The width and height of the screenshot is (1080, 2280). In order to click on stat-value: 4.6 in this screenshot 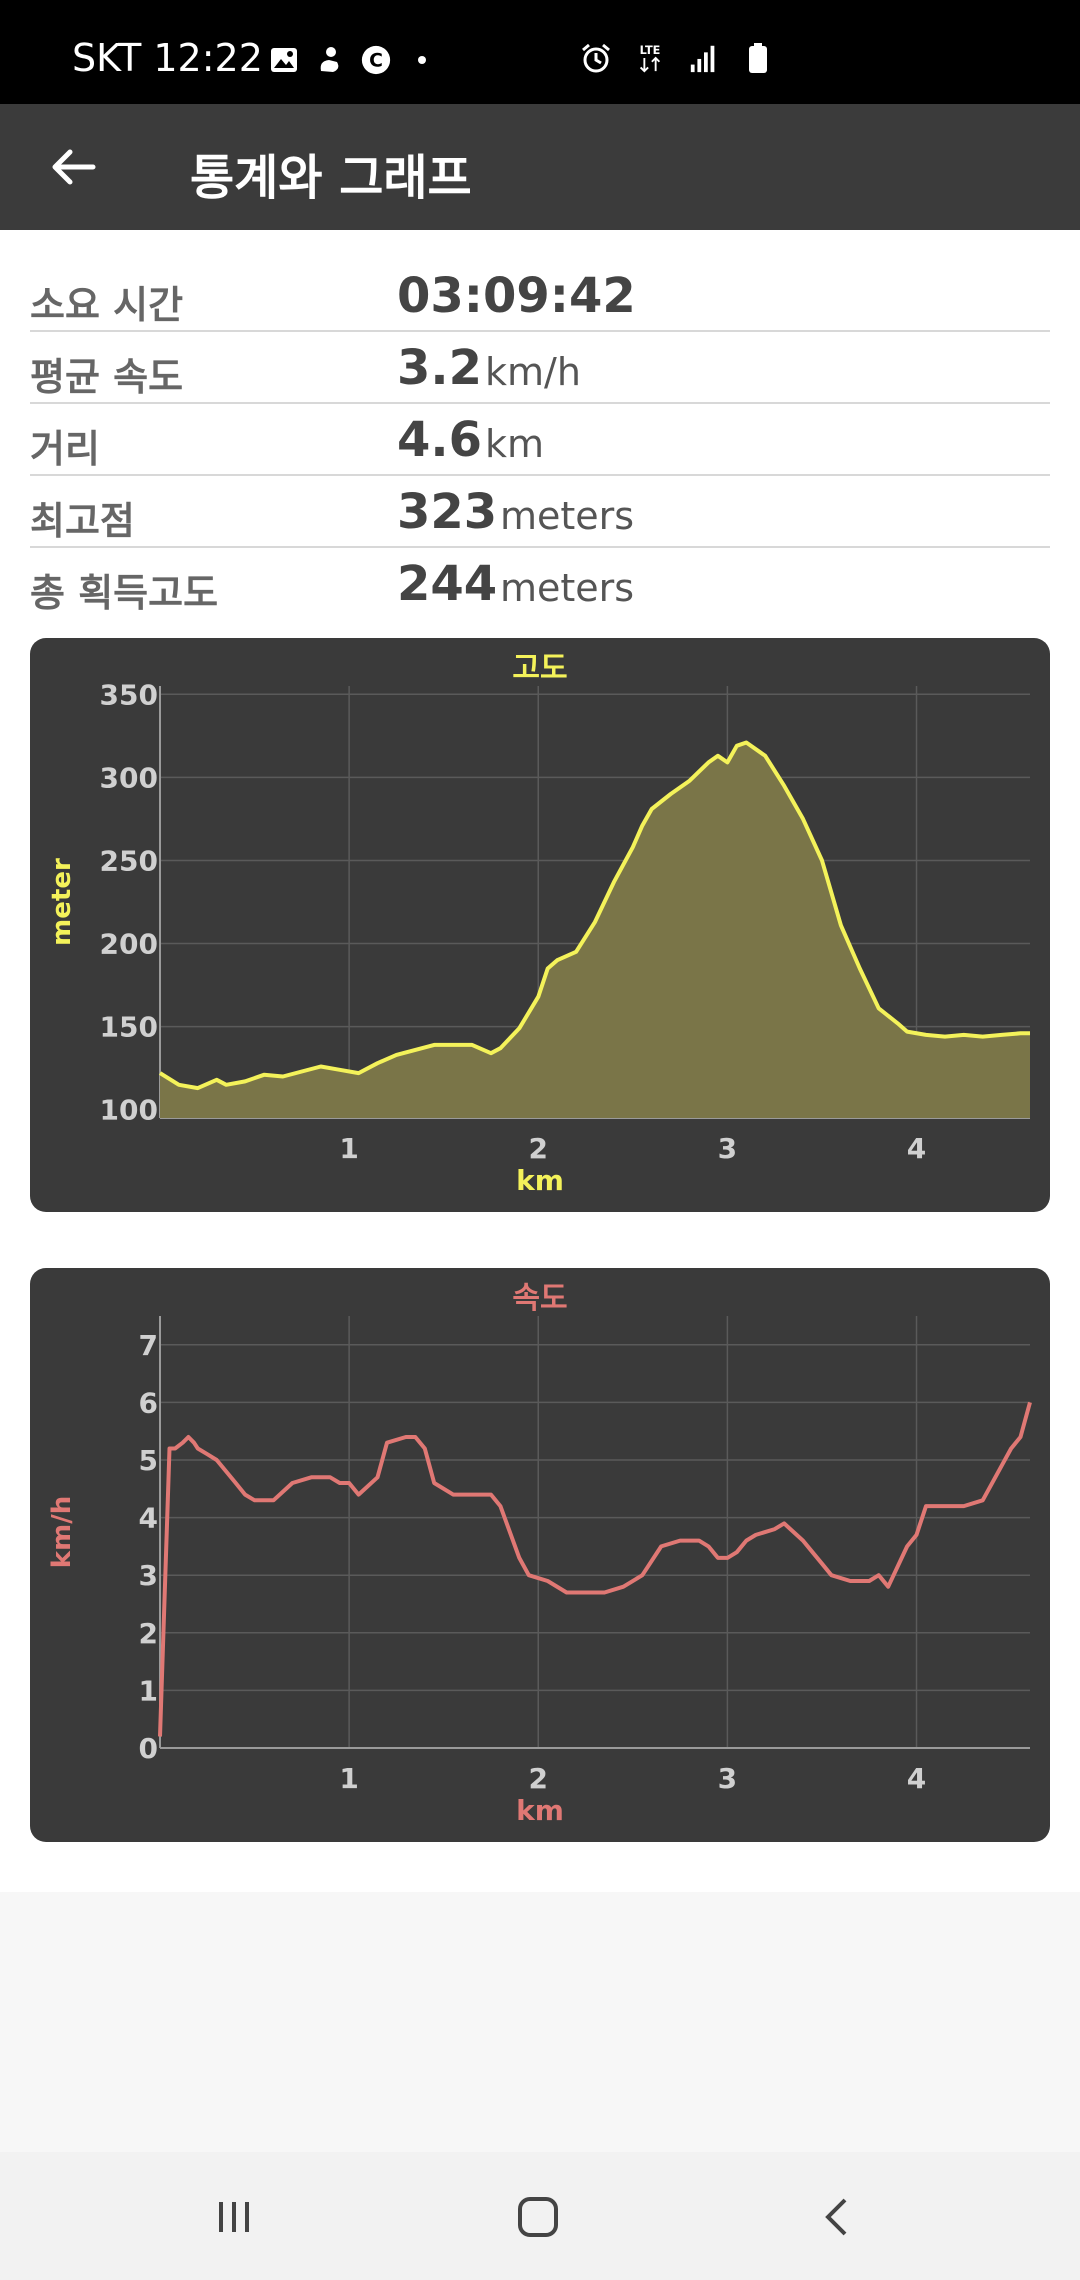, I will do `click(440, 440)`.